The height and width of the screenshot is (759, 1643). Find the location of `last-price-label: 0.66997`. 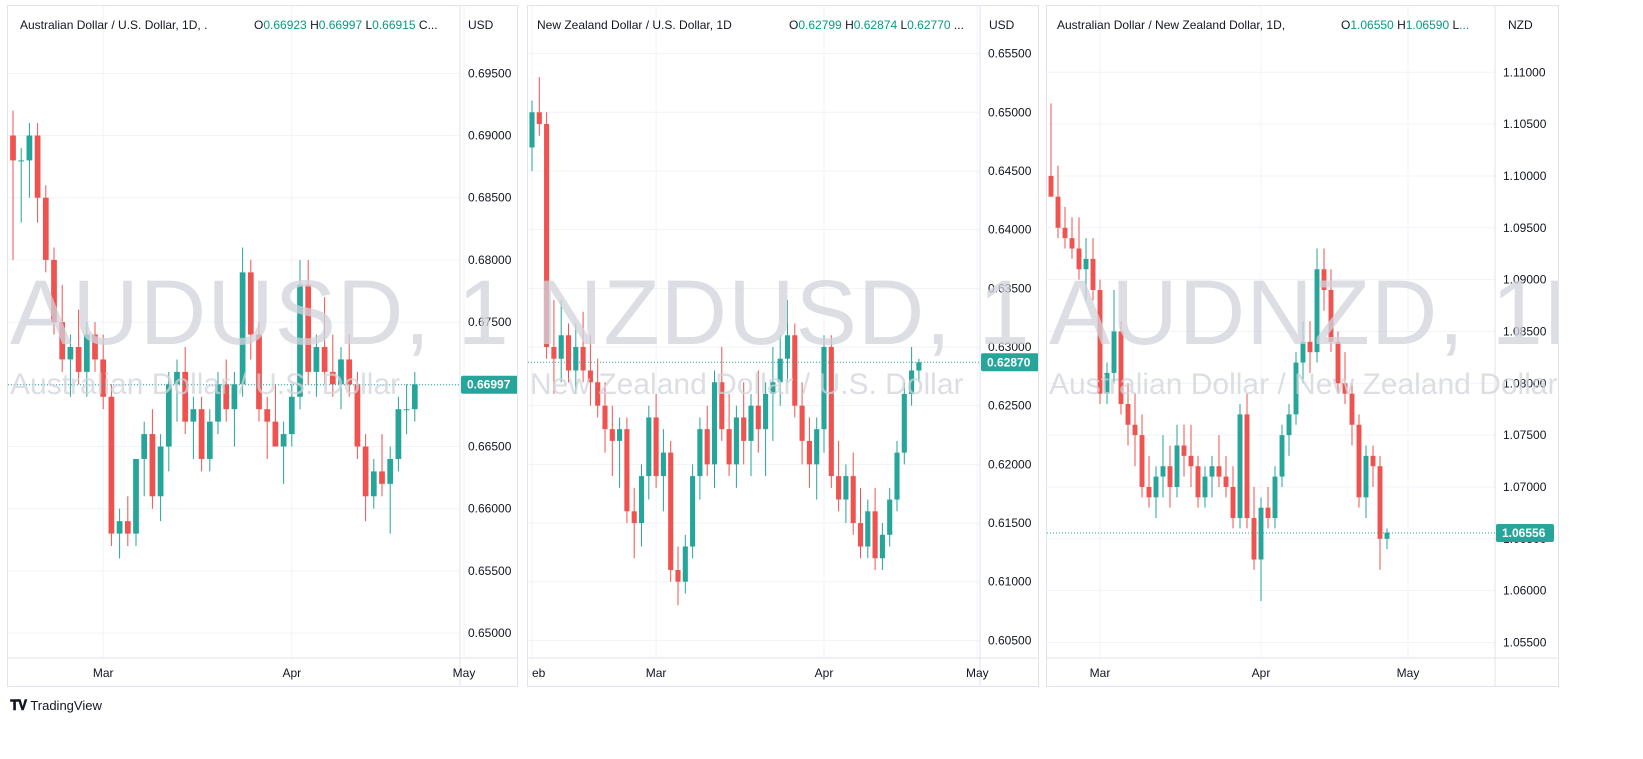

last-price-label: 0.66997 is located at coordinates (489, 385).